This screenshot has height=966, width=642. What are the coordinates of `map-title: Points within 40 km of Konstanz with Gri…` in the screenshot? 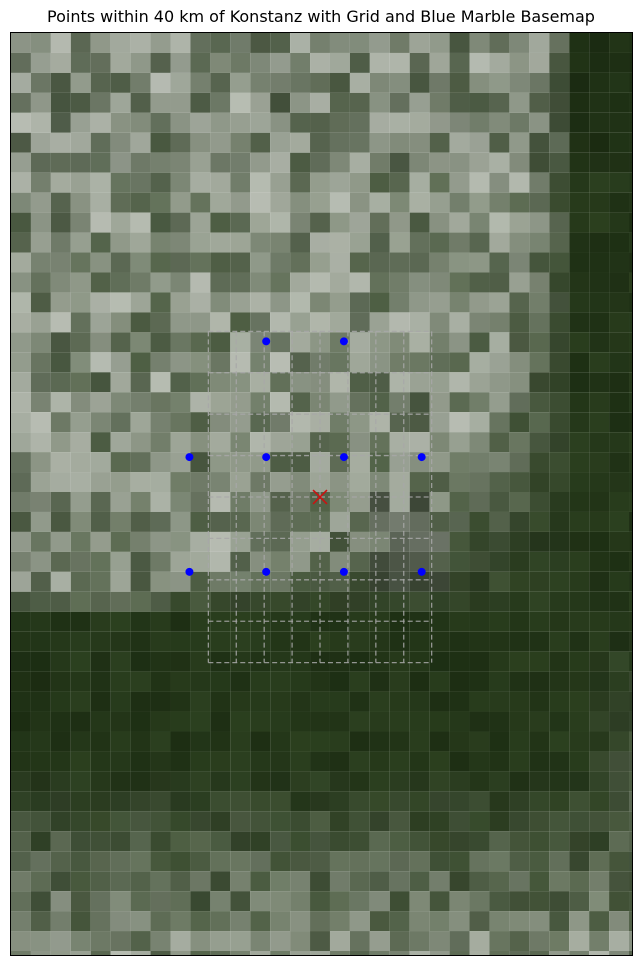 It's located at (321, 16).